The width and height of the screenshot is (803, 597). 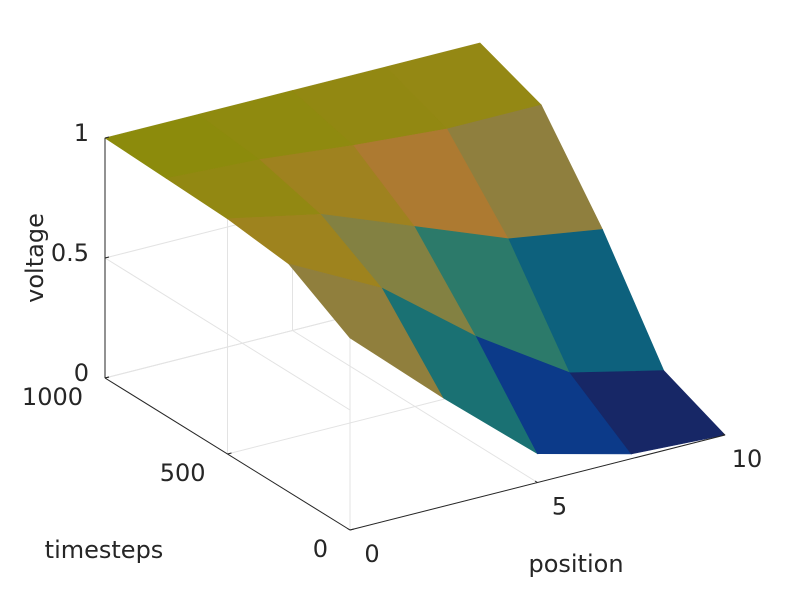 What do you see at coordinates (575, 564) in the screenshot?
I see `x-axis-label: position` at bounding box center [575, 564].